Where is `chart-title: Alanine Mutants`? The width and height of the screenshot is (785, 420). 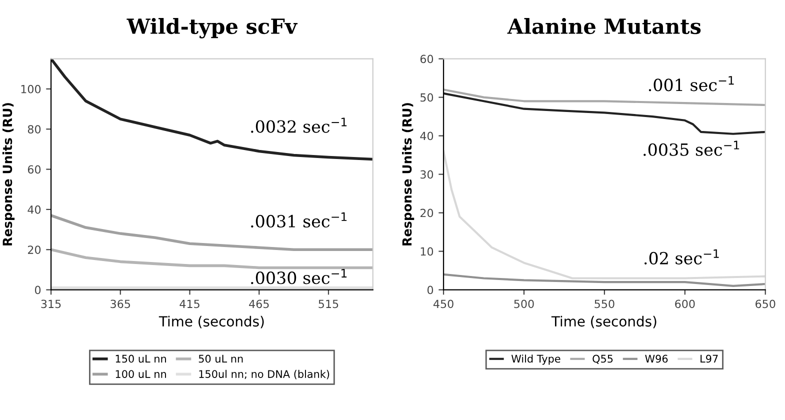 chart-title: Alanine Mutants is located at coordinates (604, 26).